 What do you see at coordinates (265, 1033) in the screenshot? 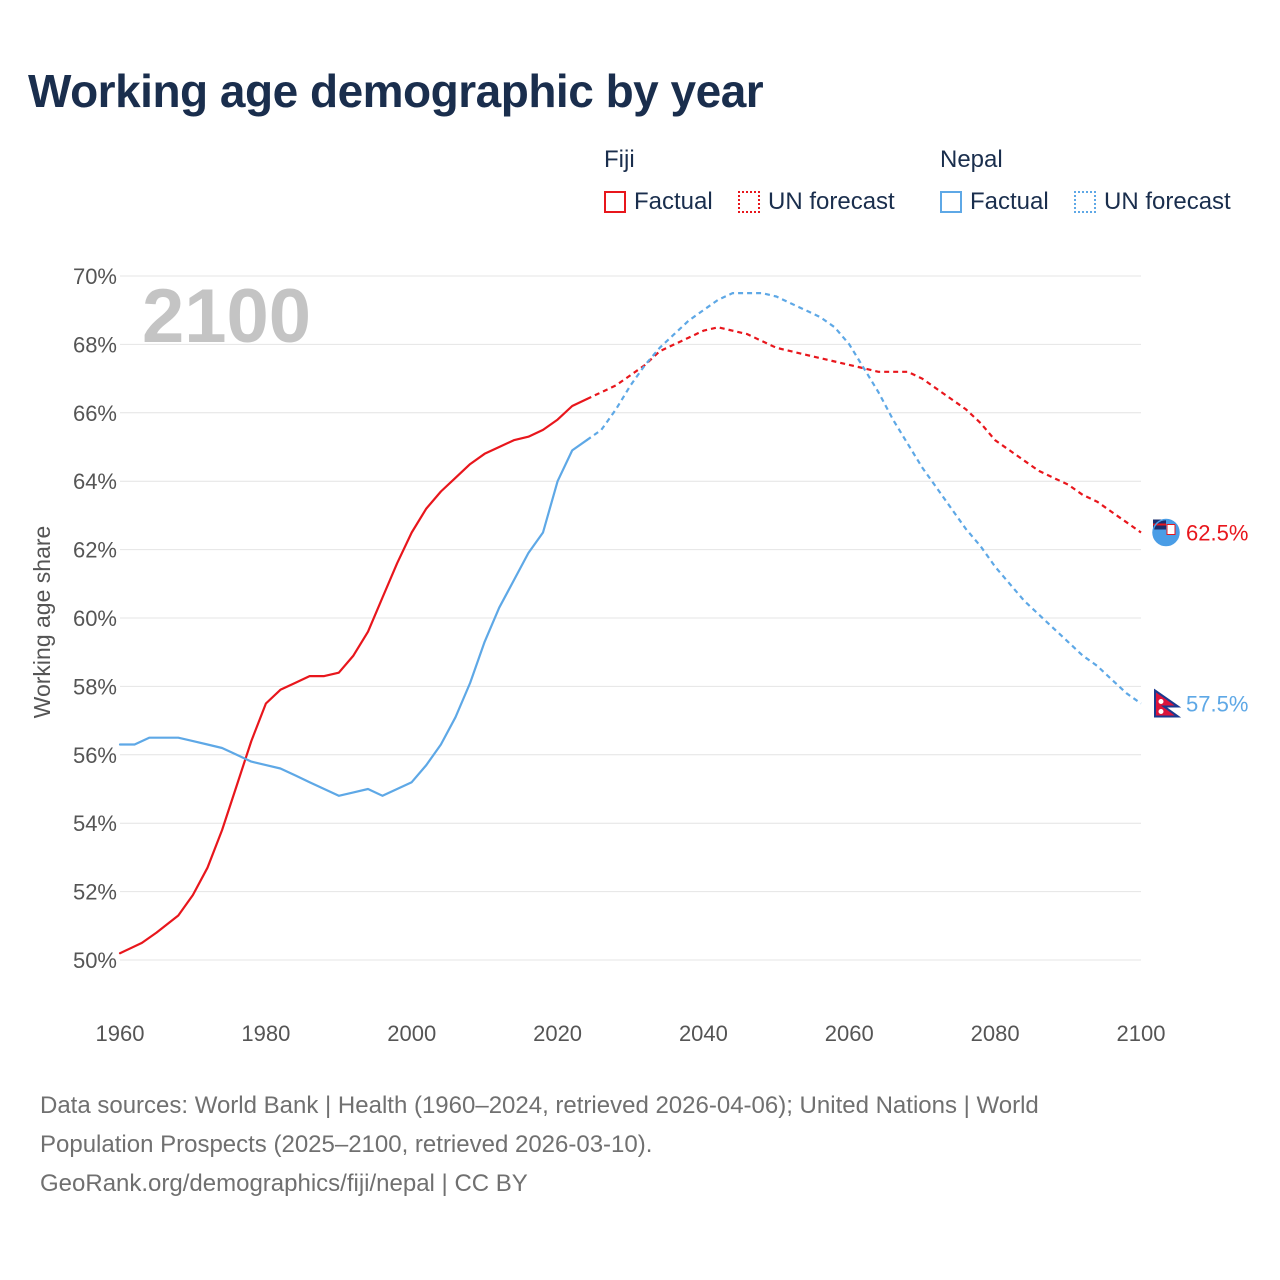
I see `x-tick-label: 1980` at bounding box center [265, 1033].